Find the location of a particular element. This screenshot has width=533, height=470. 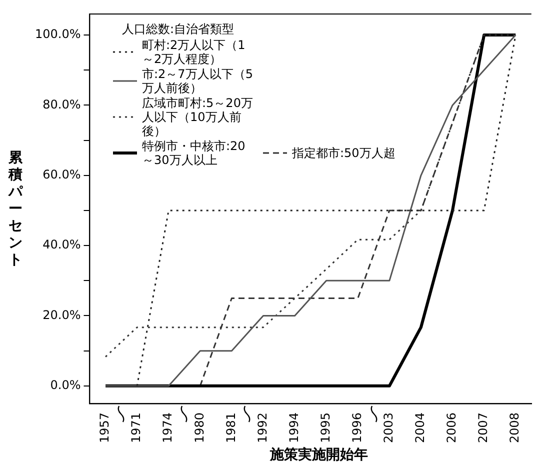

legend-title: 人口総数:自治省類型 is located at coordinates (179, 29).